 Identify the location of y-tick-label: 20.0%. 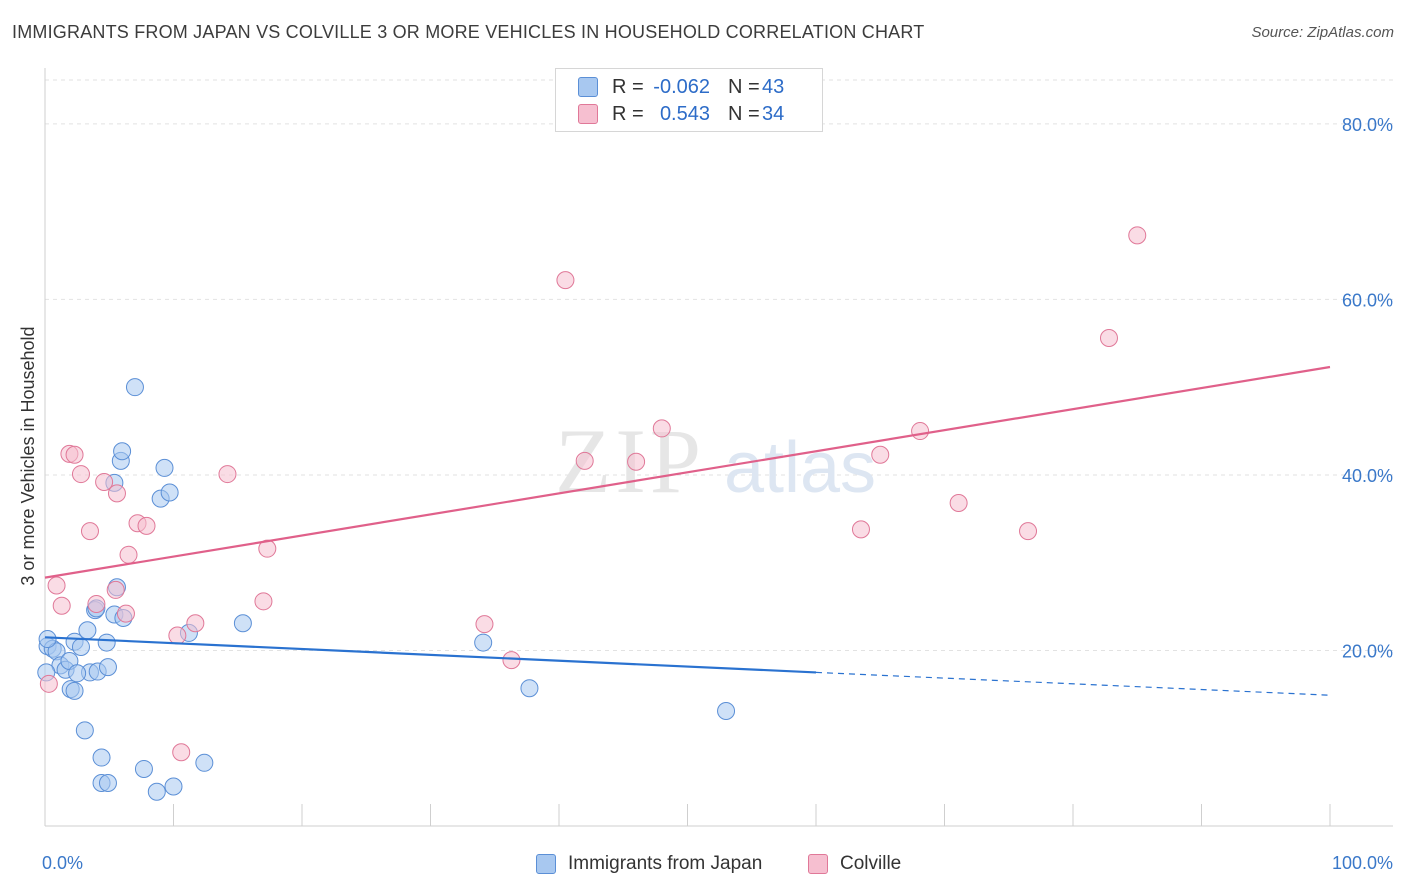
(1367, 651).